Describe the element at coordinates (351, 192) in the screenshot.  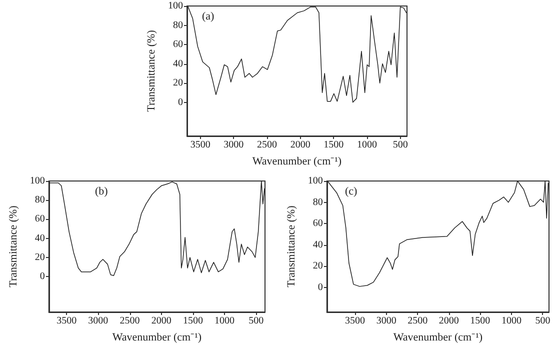
I see `annotation: (c)` at that location.